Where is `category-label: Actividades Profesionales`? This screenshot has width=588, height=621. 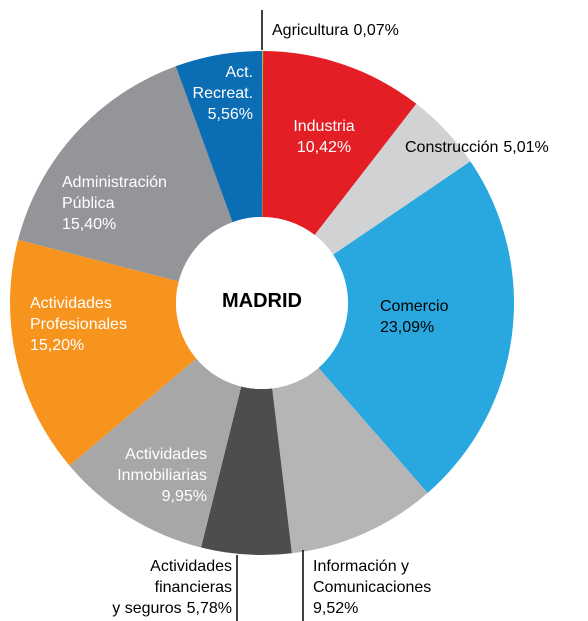
category-label: Actividades Profesionales is located at coordinates (78, 314).